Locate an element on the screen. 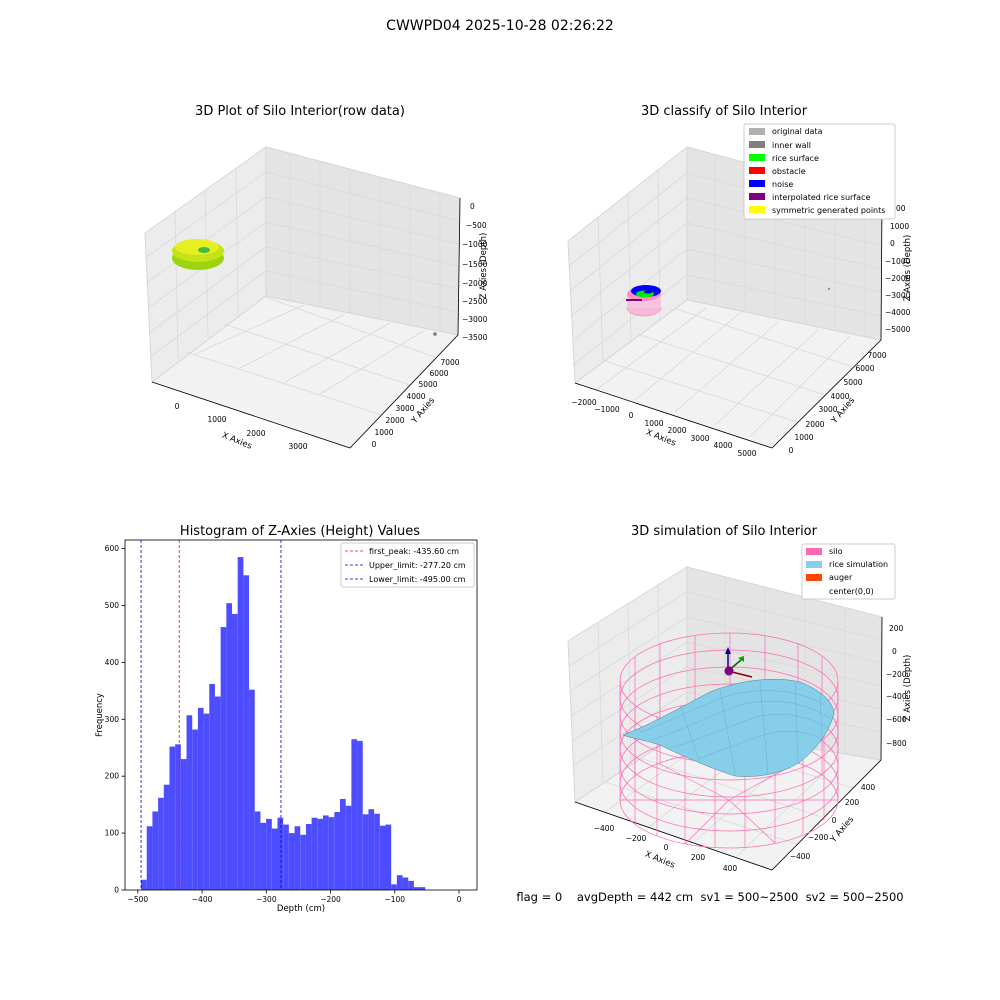  classify-xtick: 1000 is located at coordinates (653, 423).